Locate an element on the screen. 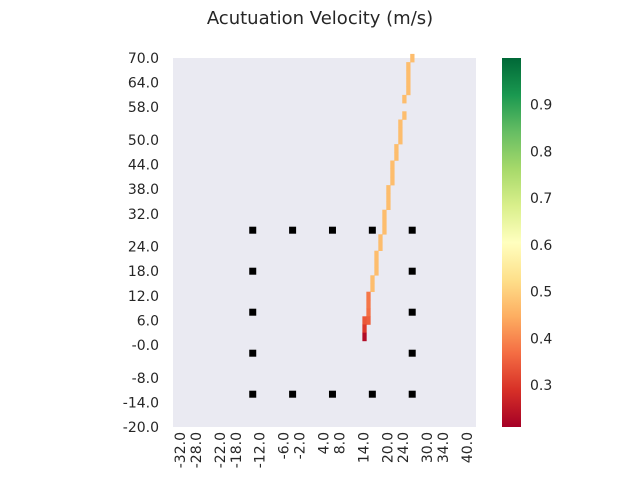 This screenshot has height=480, width=640. y-tick-label: 32.0 is located at coordinates (143, 215).